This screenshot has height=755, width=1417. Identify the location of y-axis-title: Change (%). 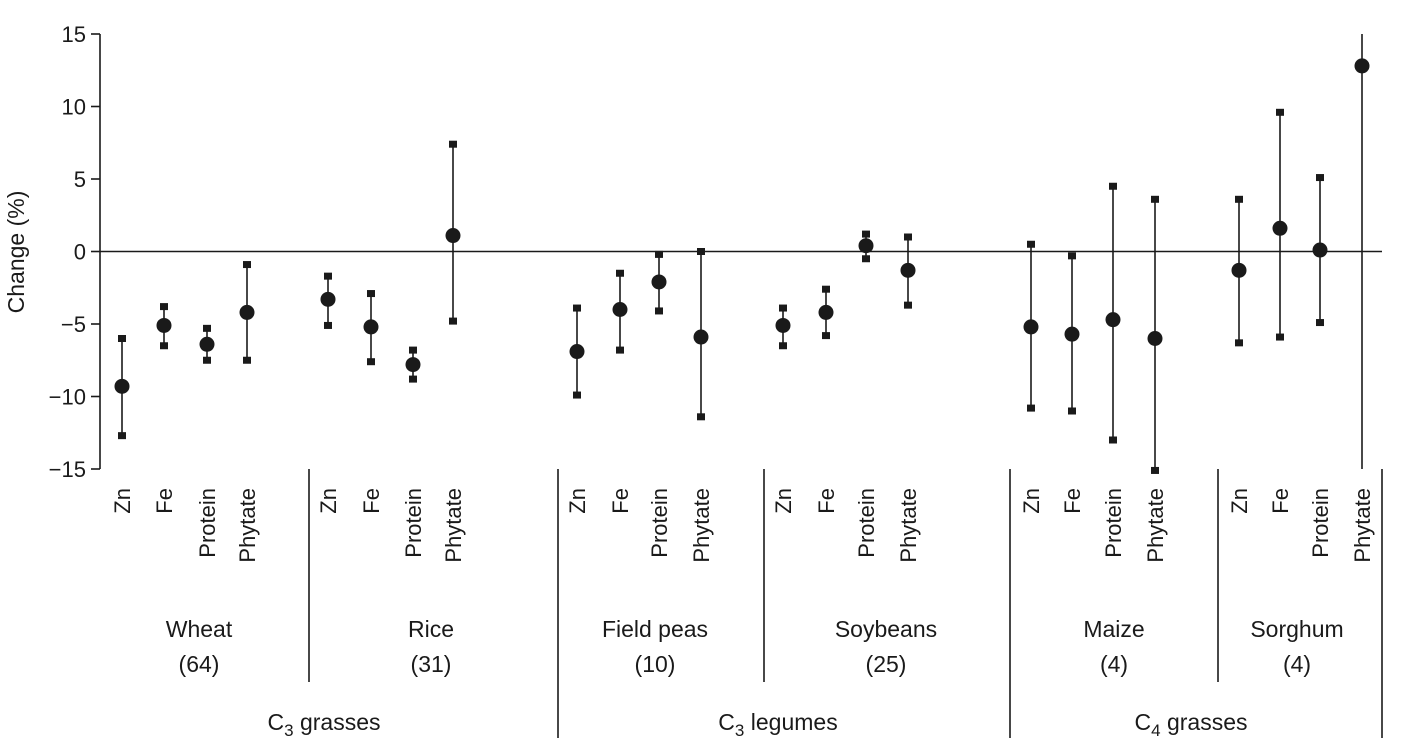
(16, 252).